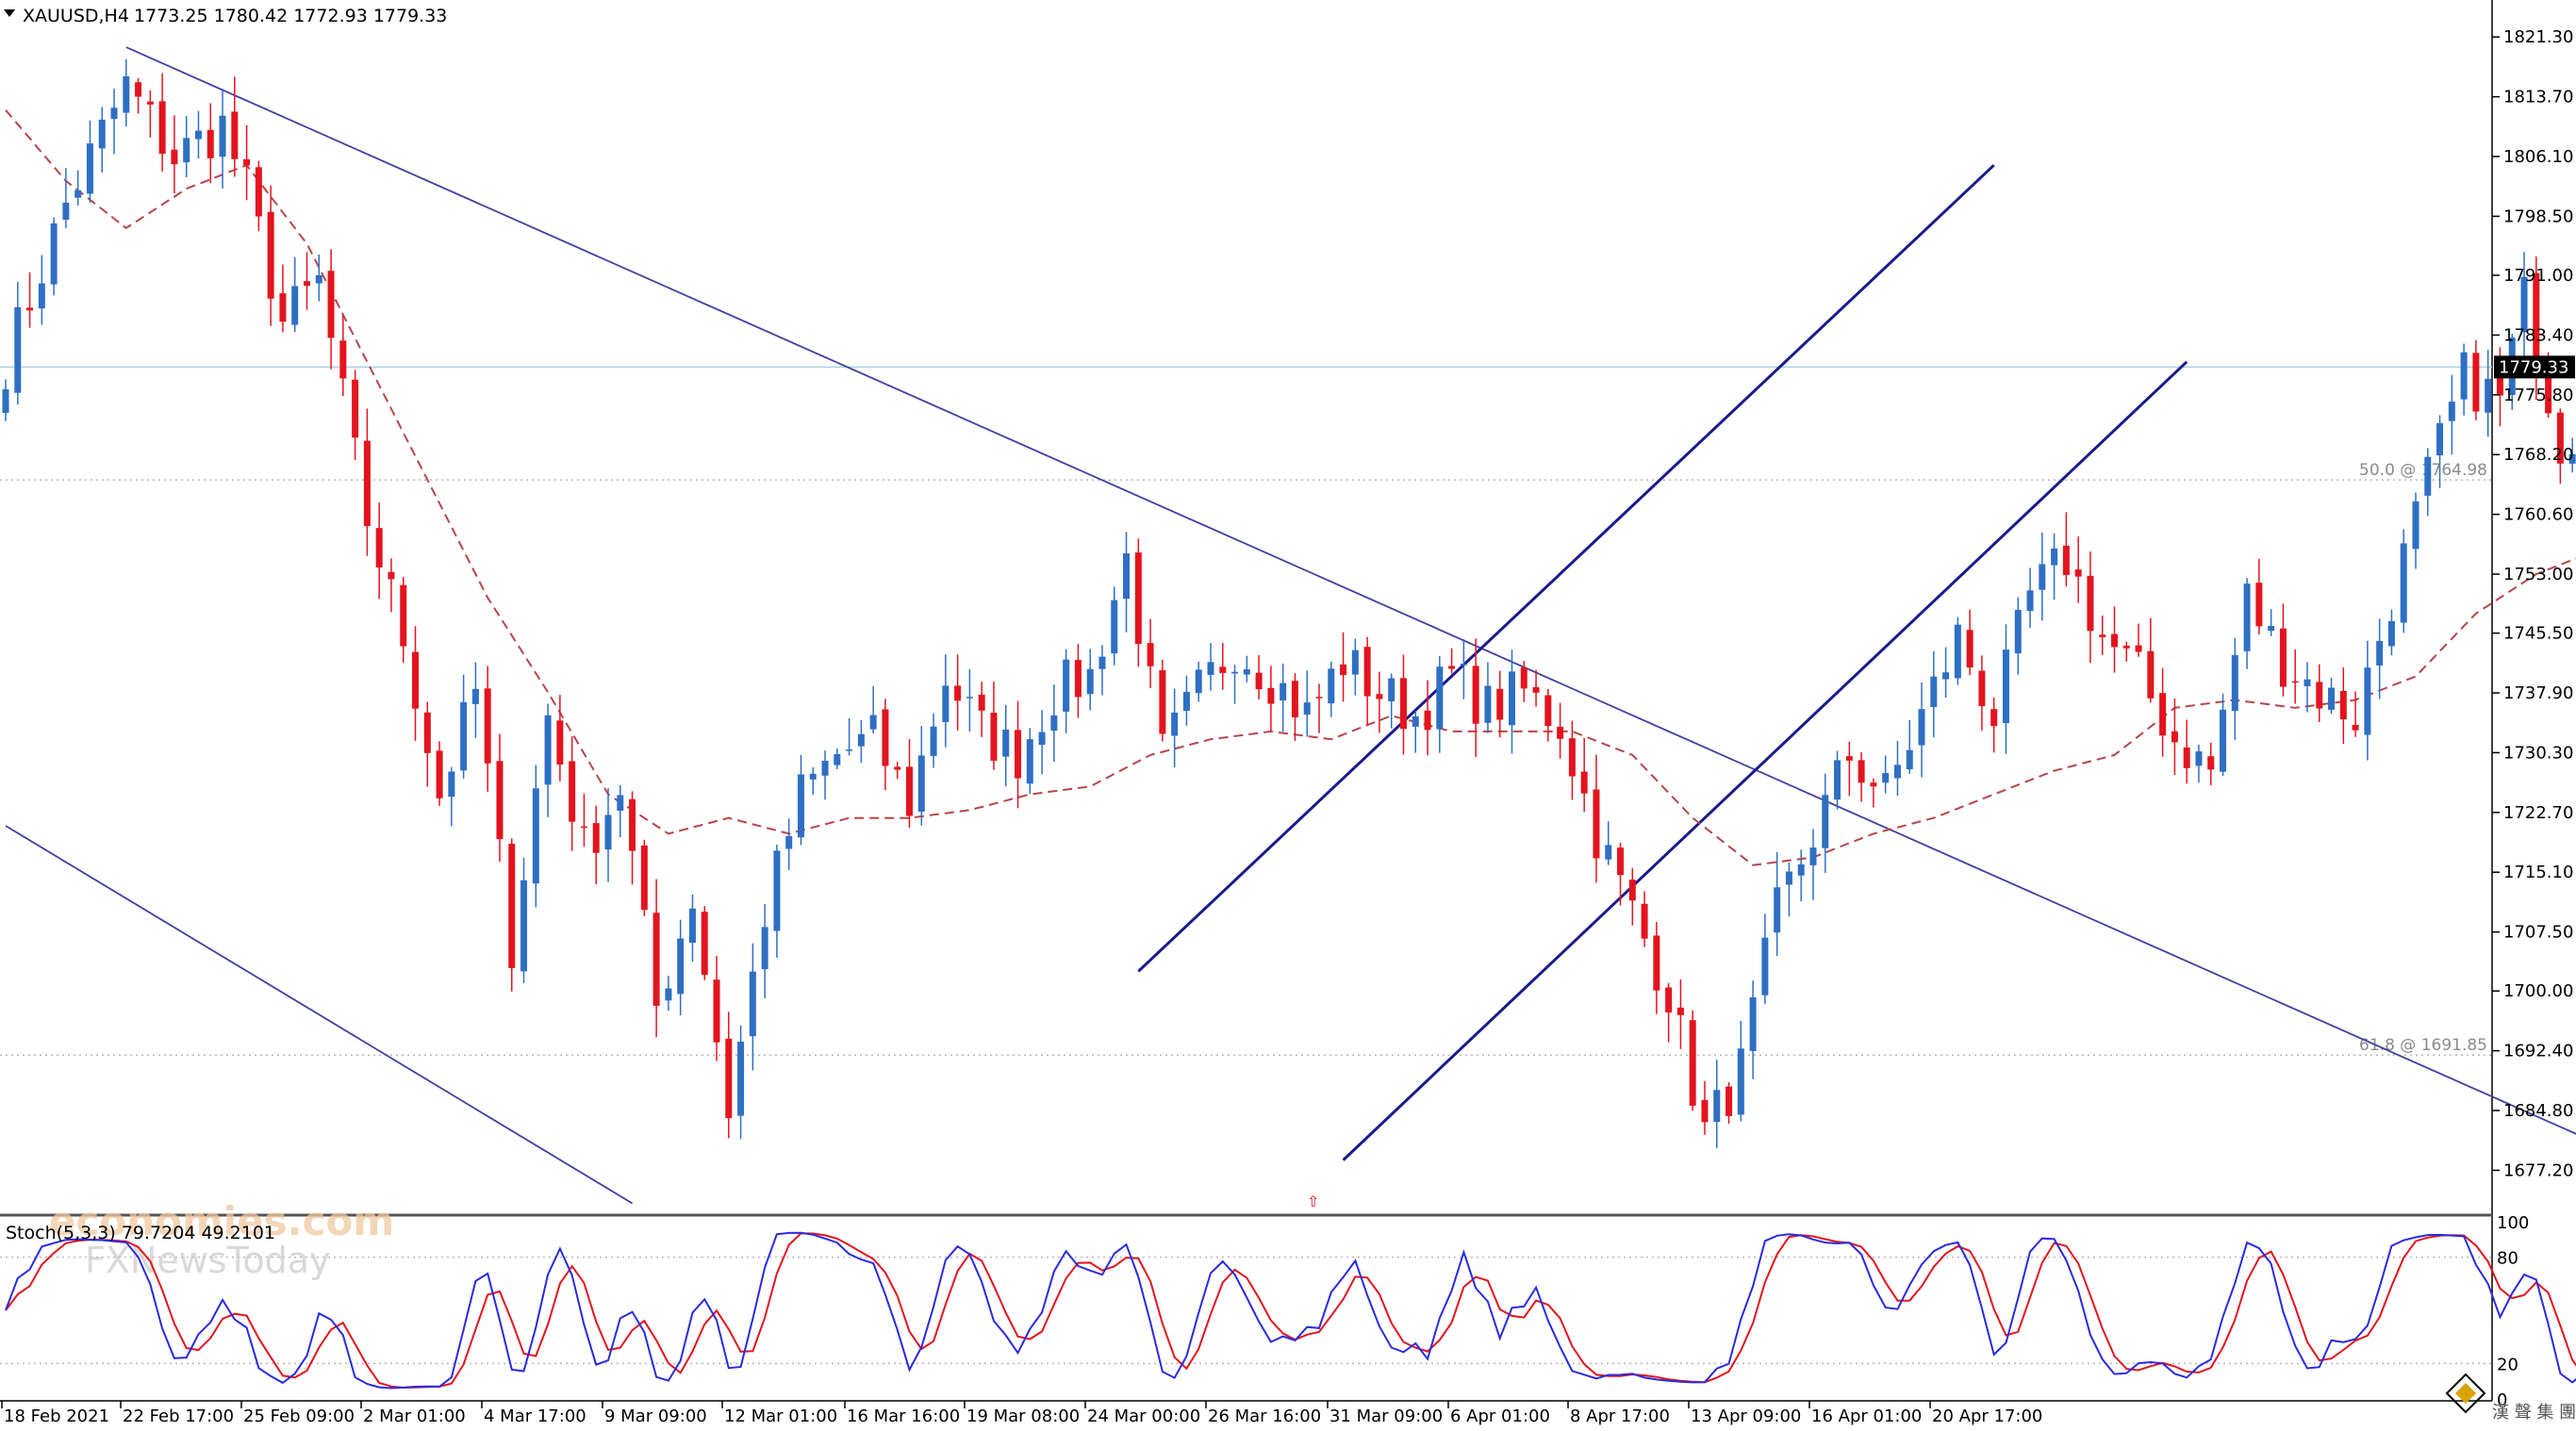 This screenshot has height=1431, width=2576. Describe the element at coordinates (2538, 395) in the screenshot. I see `y-tick-label: 1775.80` at that location.